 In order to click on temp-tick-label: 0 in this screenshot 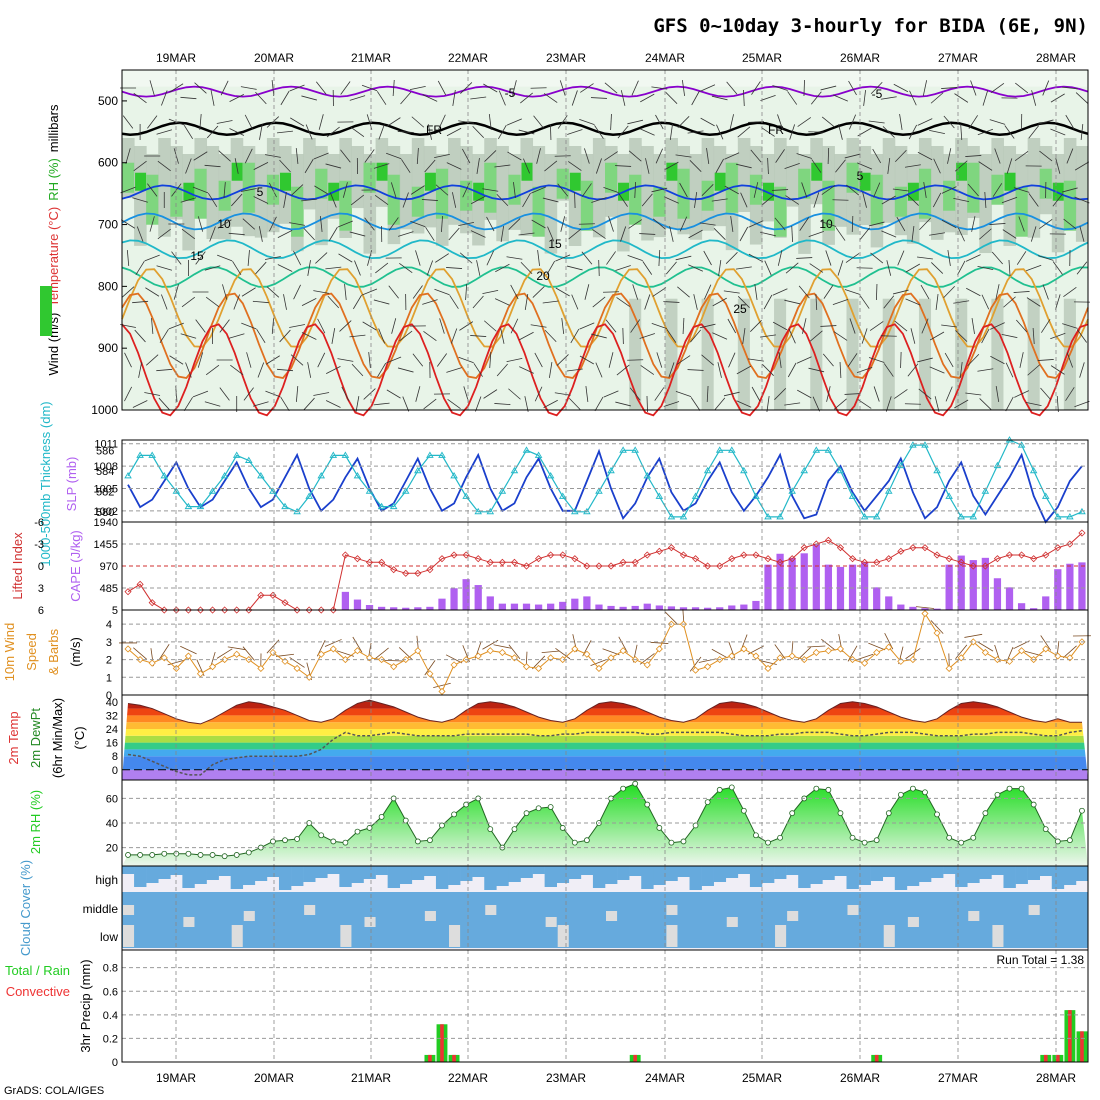, I will do `click(115, 771)`.